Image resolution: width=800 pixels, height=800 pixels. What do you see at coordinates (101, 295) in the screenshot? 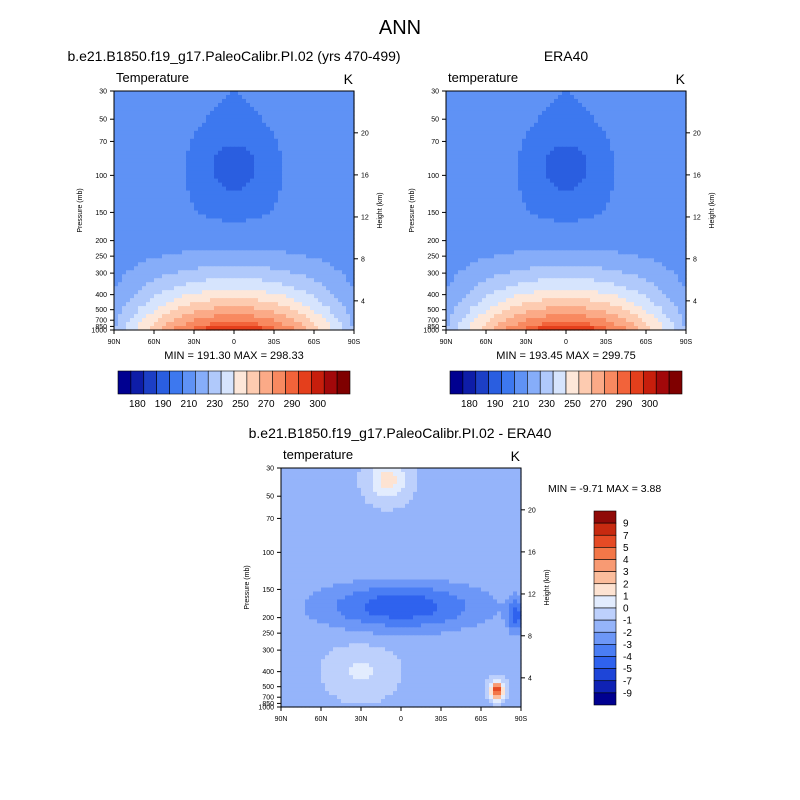
I see `y-tick-label: 400` at bounding box center [101, 295].